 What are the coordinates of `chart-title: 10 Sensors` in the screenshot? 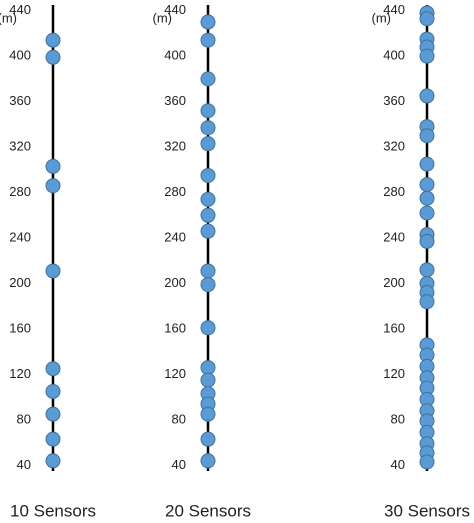 It's located at (53, 510).